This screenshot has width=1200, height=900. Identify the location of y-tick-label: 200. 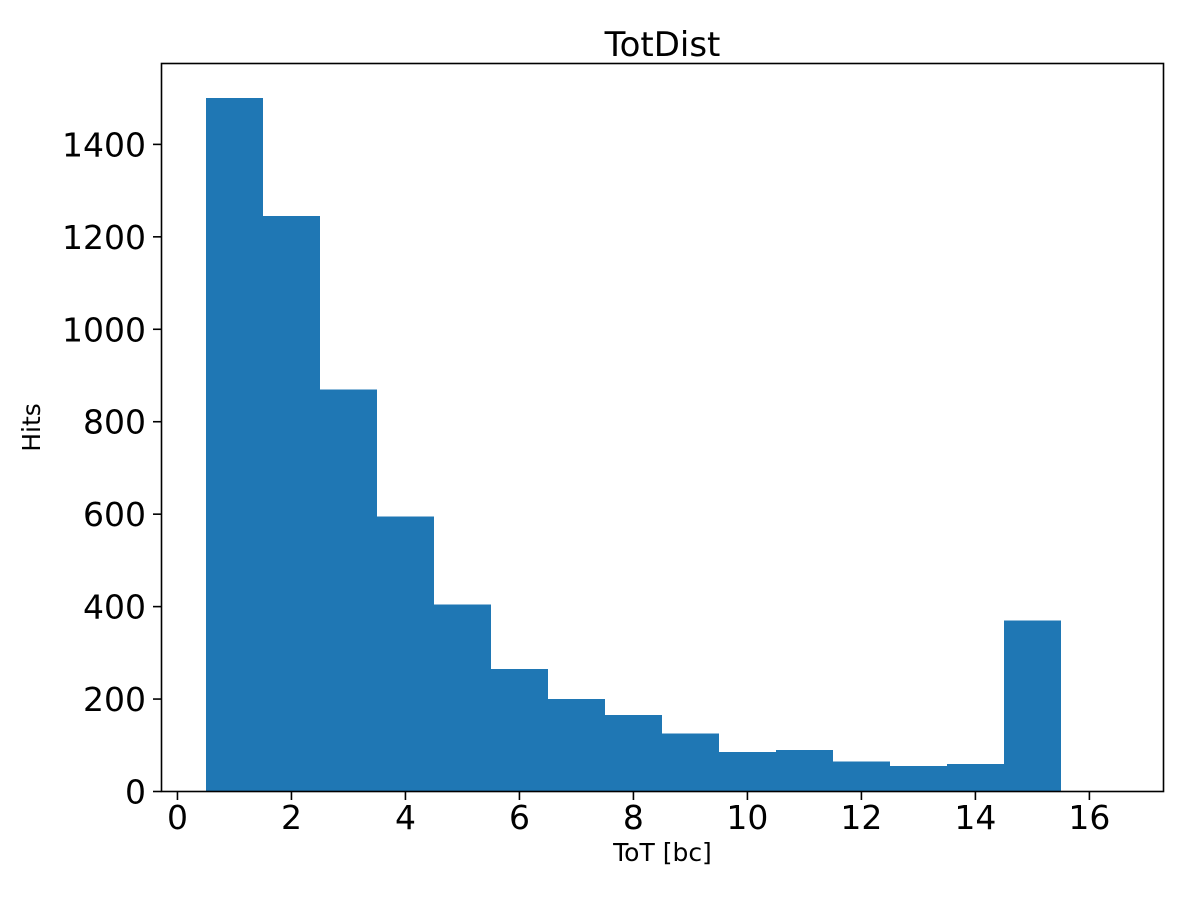
(114, 699).